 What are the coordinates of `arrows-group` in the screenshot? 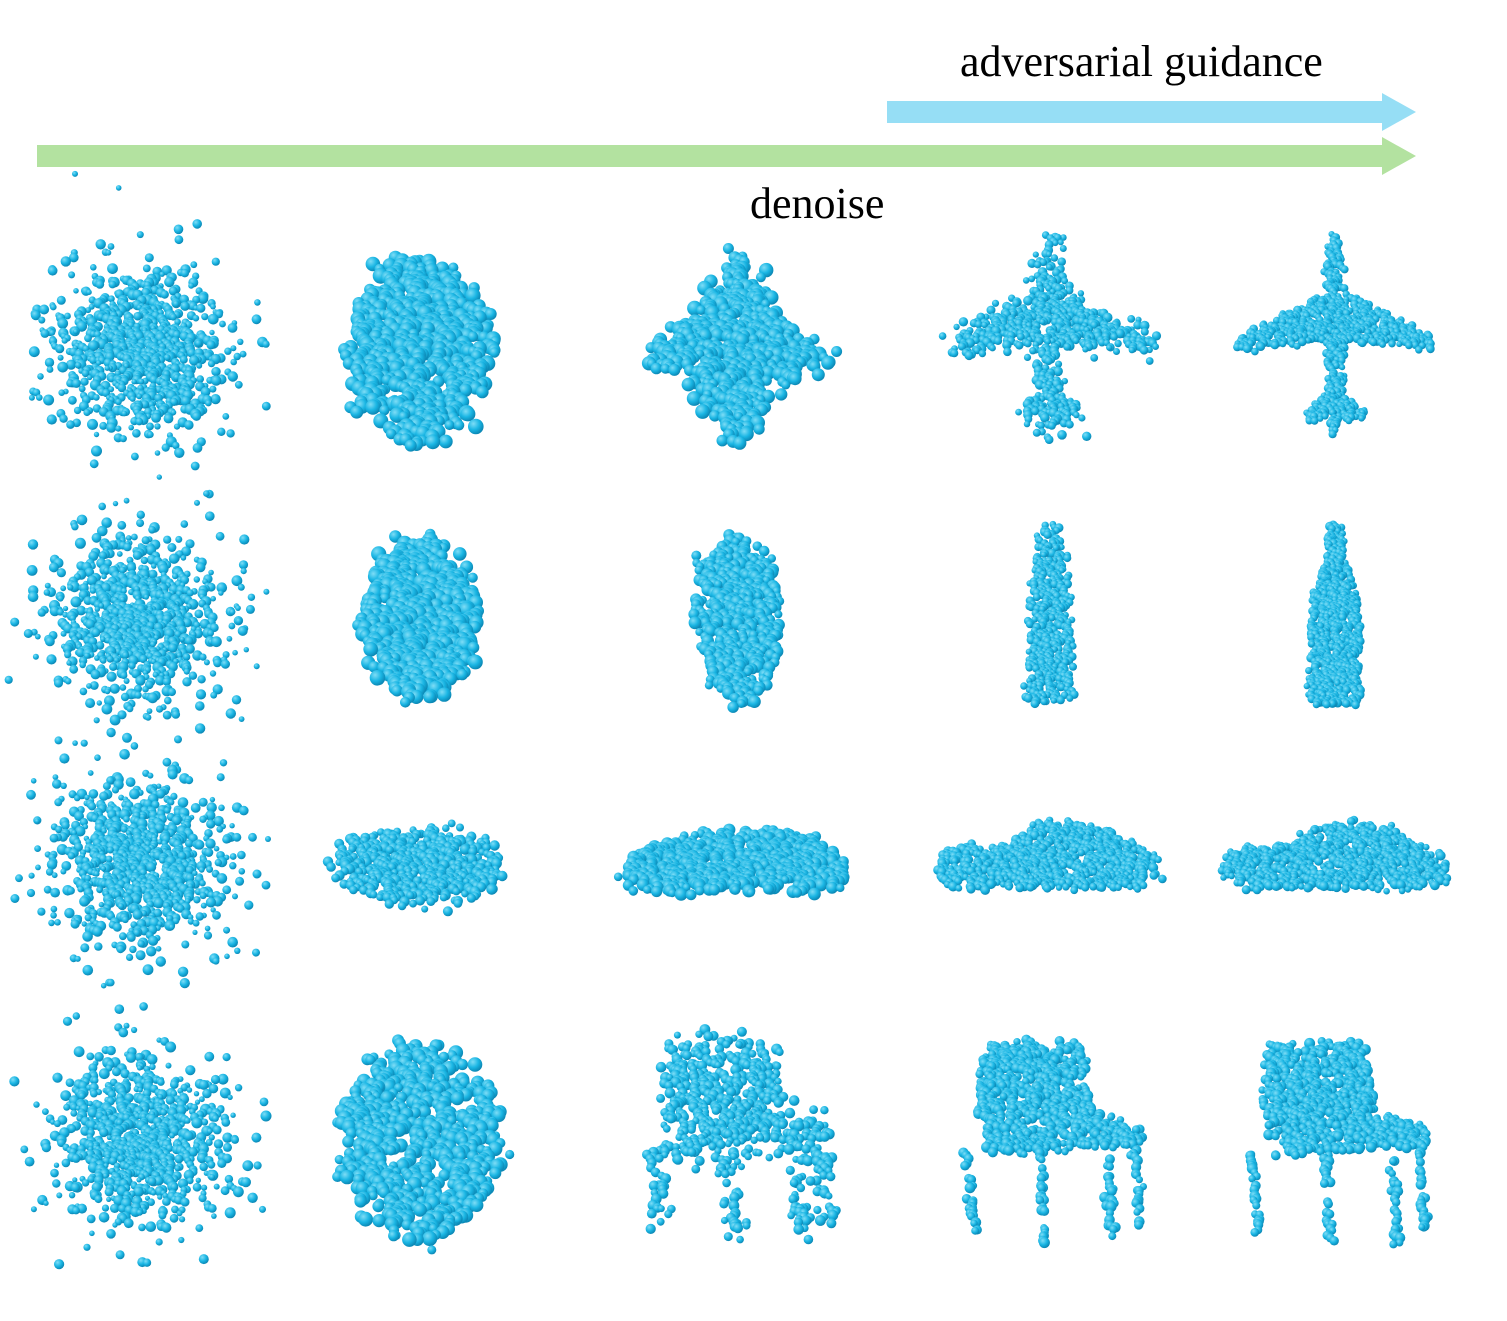 It's located at (726, 134).